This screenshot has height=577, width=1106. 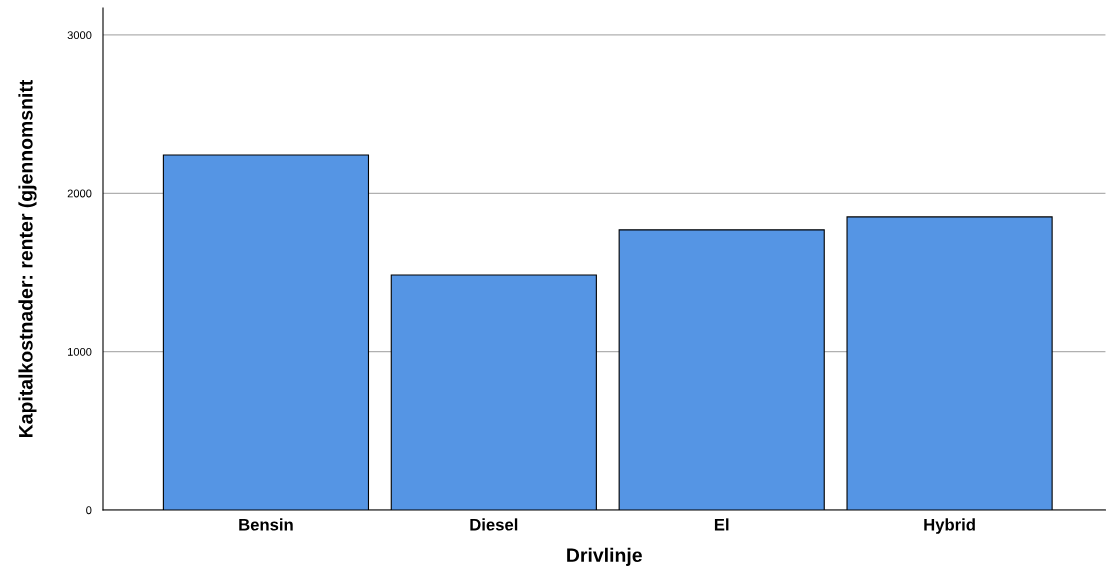 What do you see at coordinates (494, 524) in the screenshot?
I see `x-tick-label: Diesel` at bounding box center [494, 524].